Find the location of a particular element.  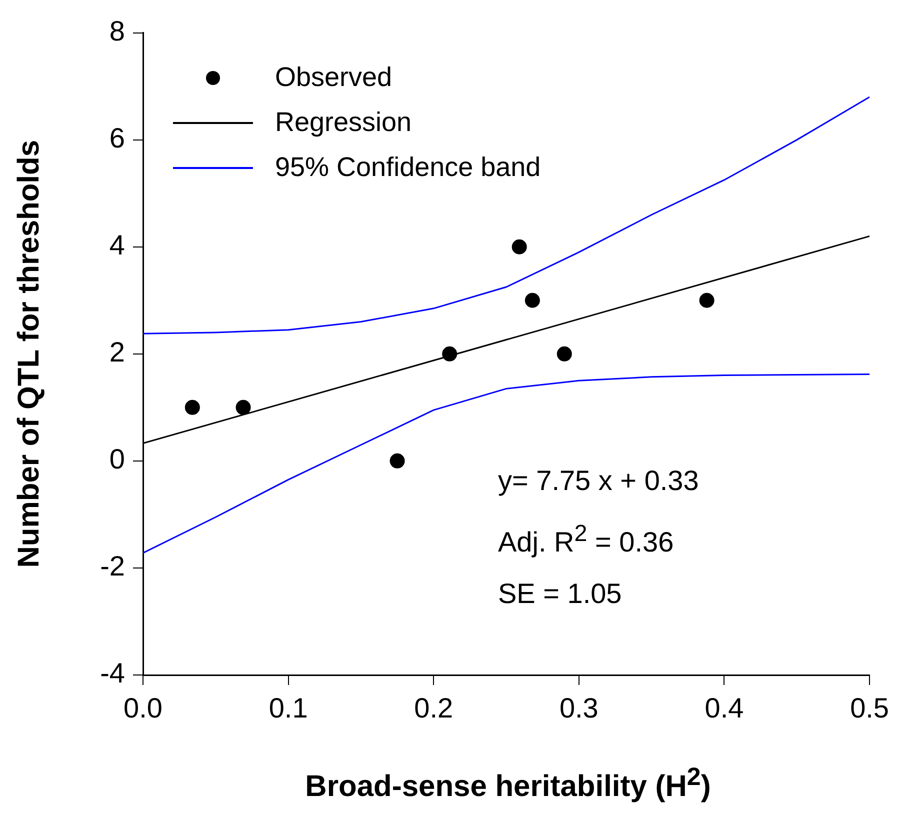

y-tick-label: -2 is located at coordinates (112, 566).